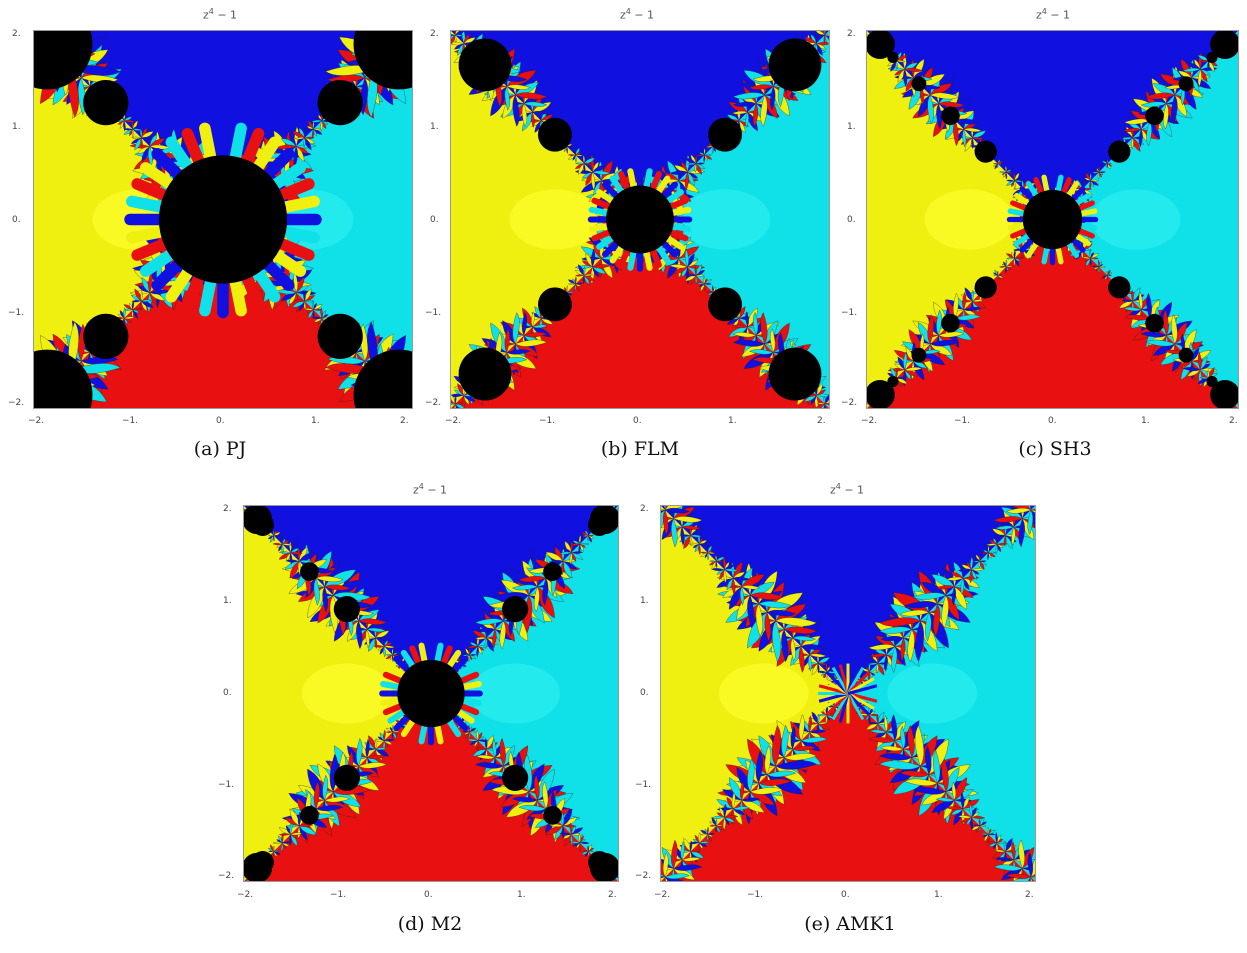 Image resolution: width=1247 pixels, height=953 pixels. What do you see at coordinates (220, 449) in the screenshot?
I see `panel-caption: (a) PJ` at bounding box center [220, 449].